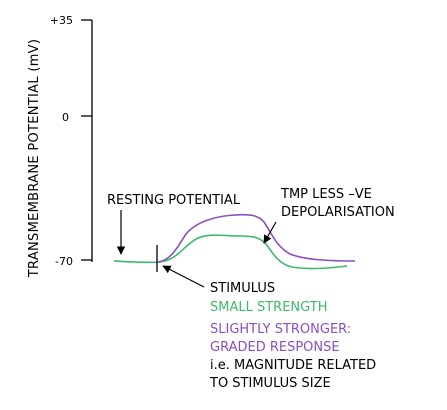 This screenshot has height=410, width=447. Describe the element at coordinates (61, 20) in the screenshot. I see `tick-label-plus35: +35` at that location.